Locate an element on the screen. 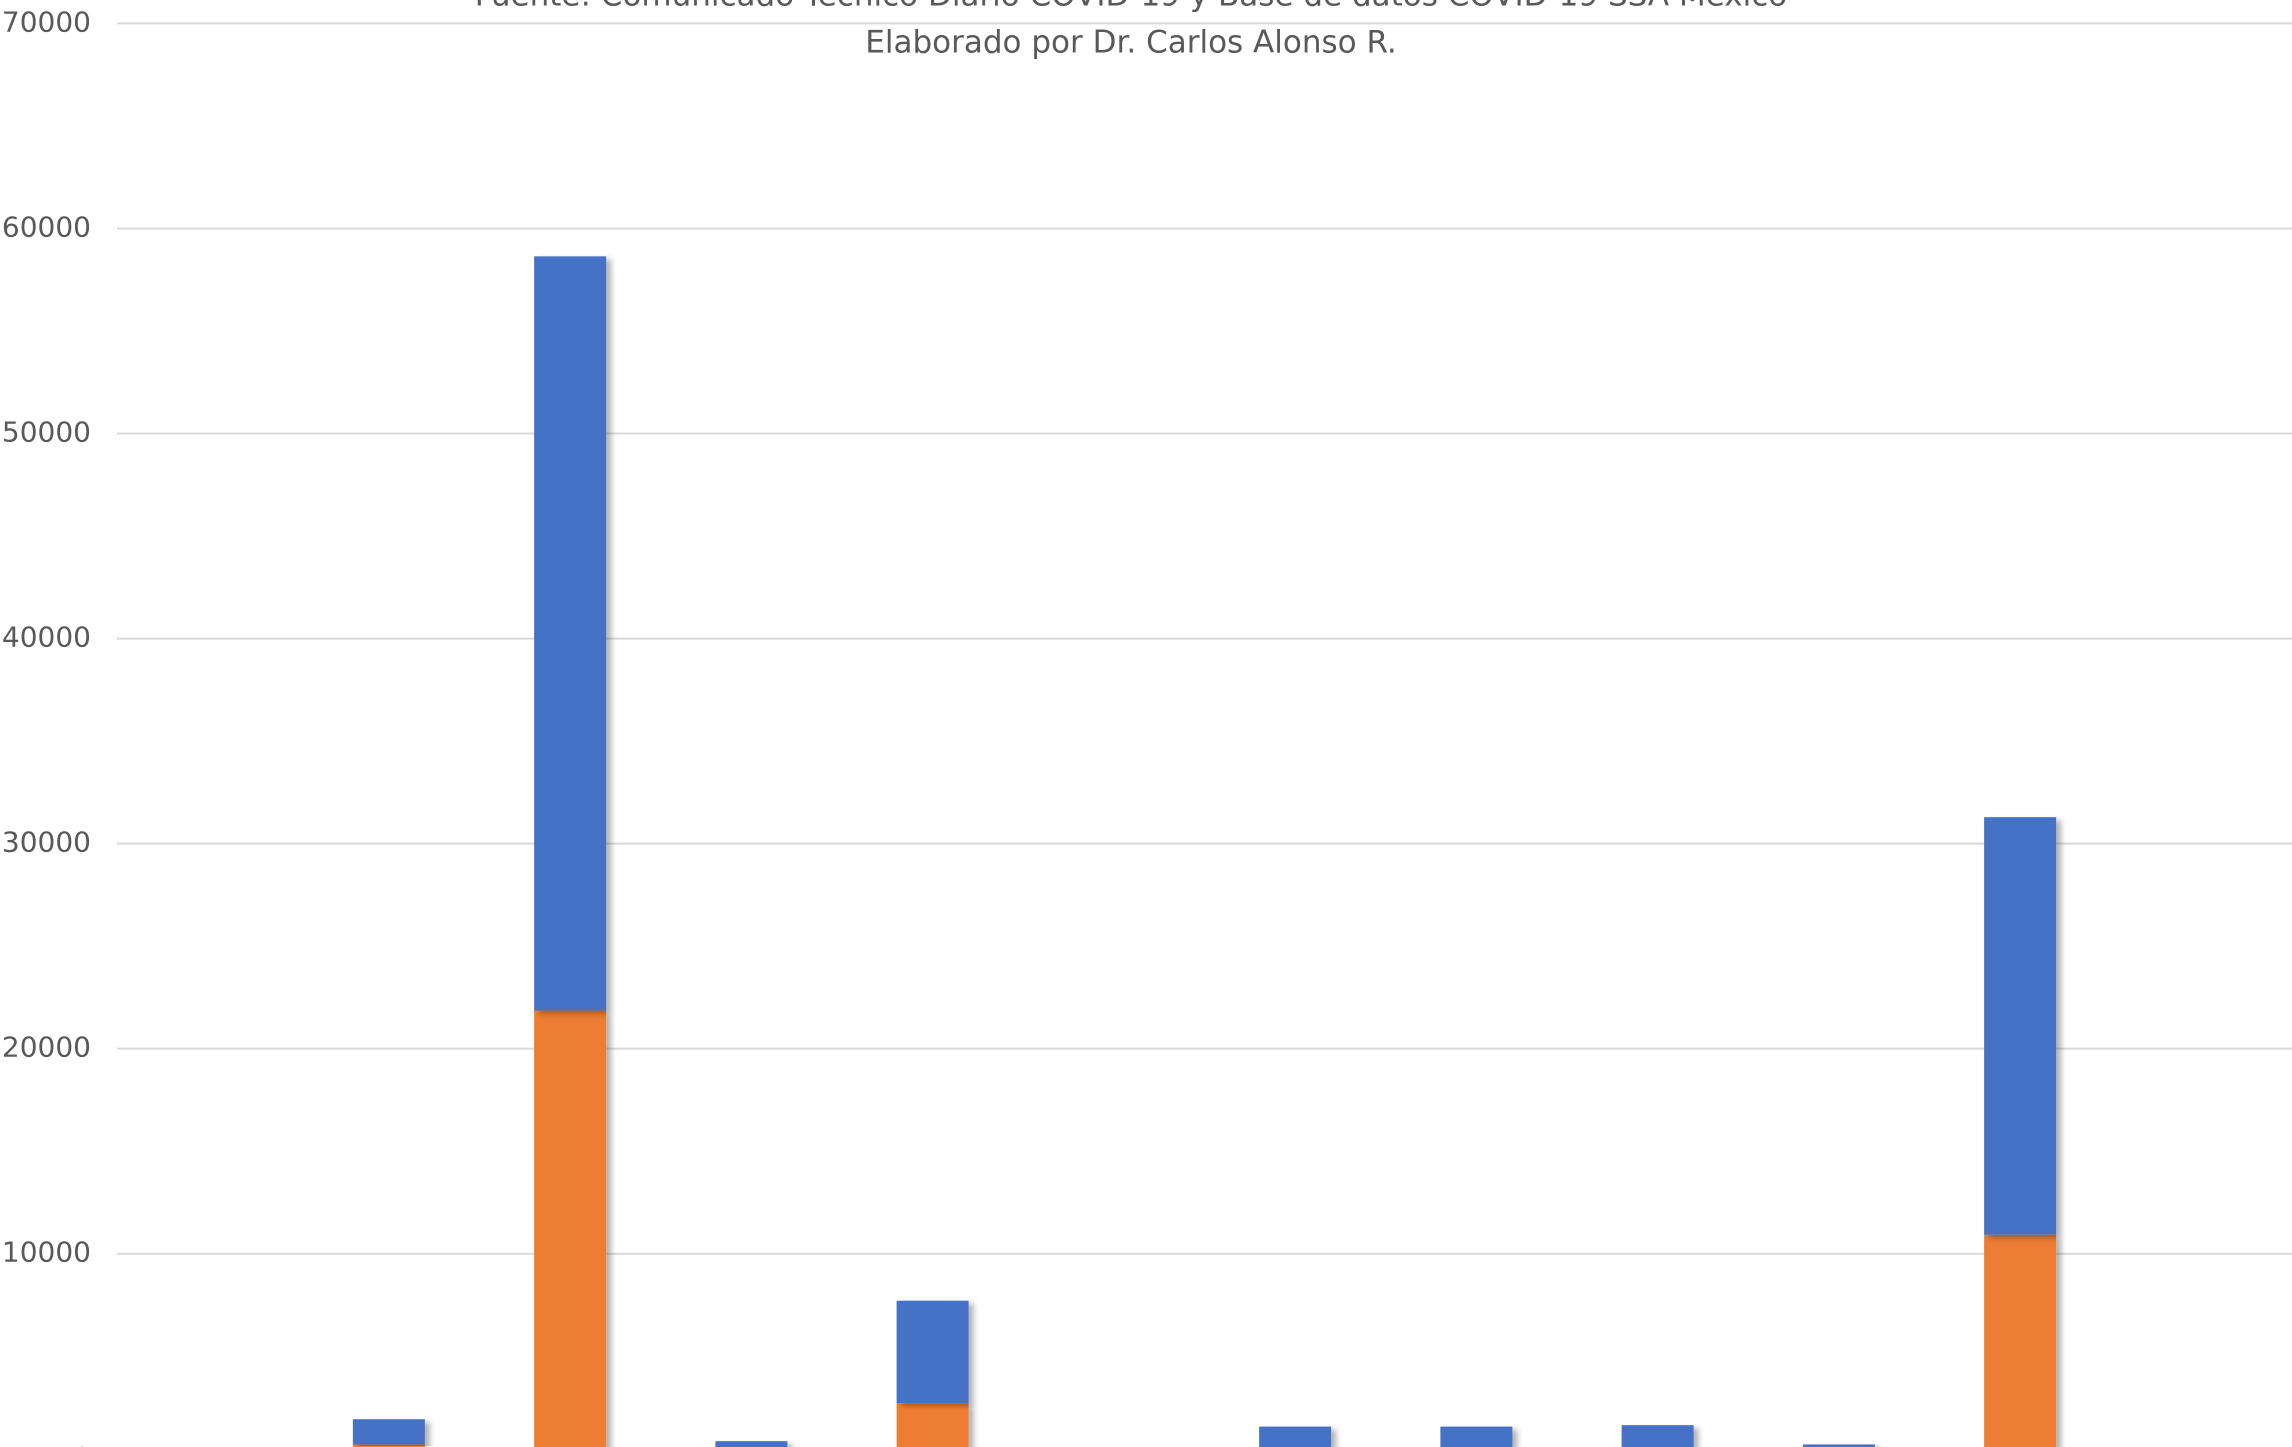  y-tick-label: 40000 is located at coordinates (46, 637).